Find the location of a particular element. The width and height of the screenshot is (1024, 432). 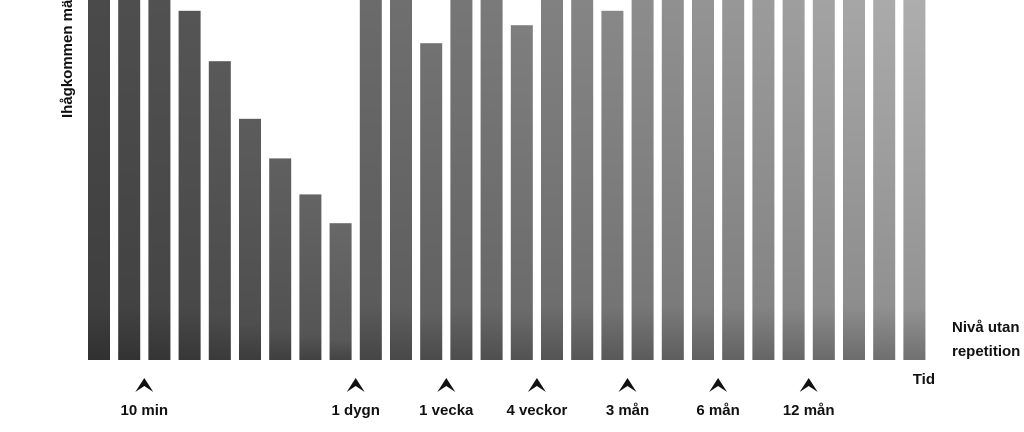

x-tick-label: 1 dygn is located at coordinates (356, 410).